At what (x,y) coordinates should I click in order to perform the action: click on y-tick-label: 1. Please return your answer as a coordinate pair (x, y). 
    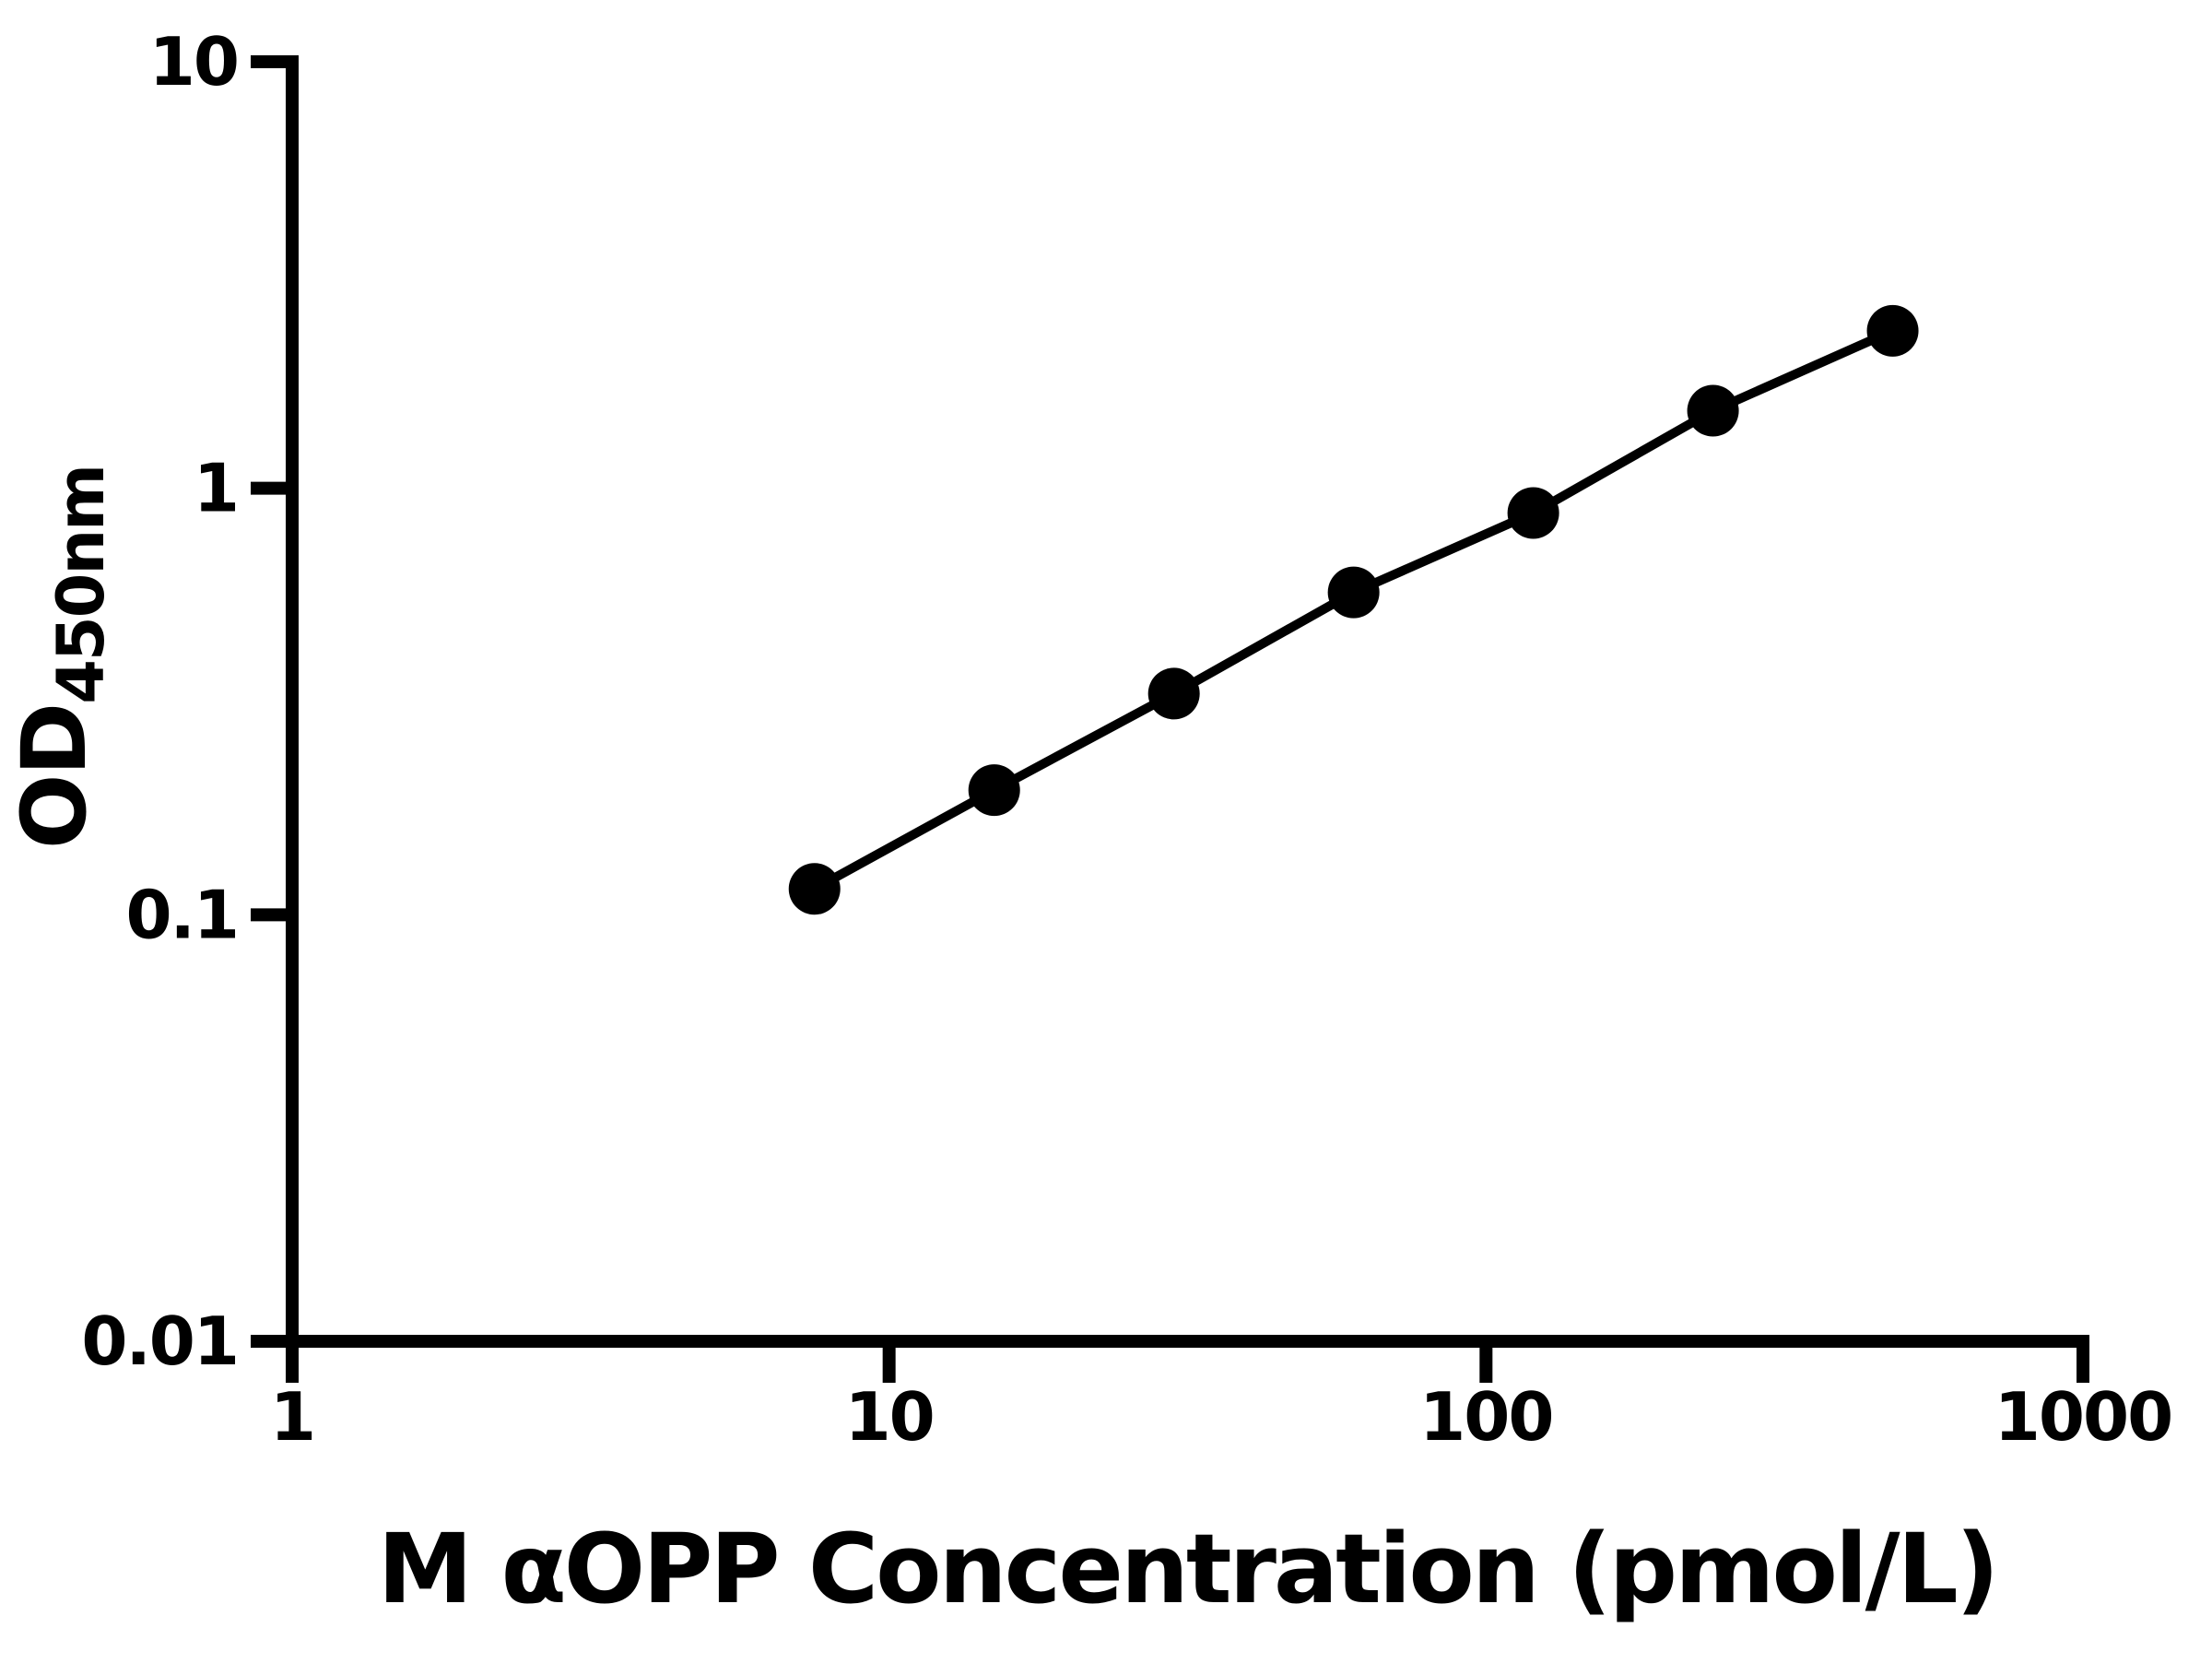
    Looking at the image, I should click on (216, 489).